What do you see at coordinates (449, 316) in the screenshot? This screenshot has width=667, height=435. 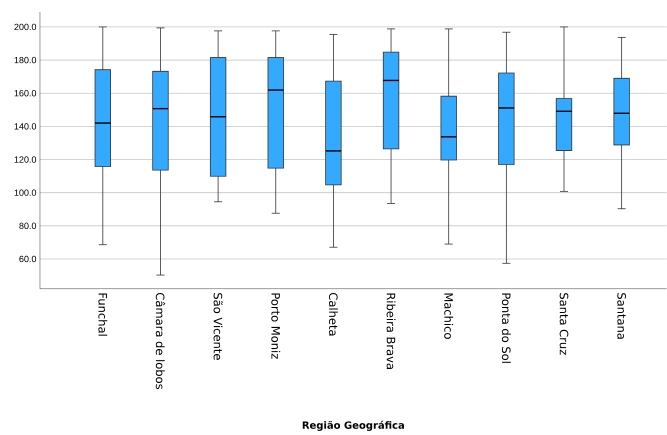 I see `x-tick-label: Machico` at bounding box center [449, 316].